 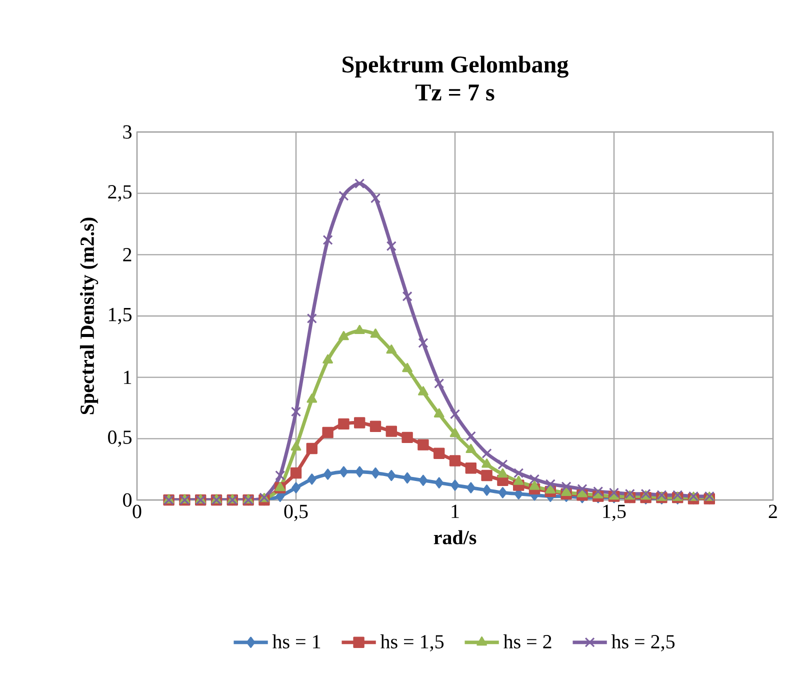 What do you see at coordinates (89, 316) in the screenshot?
I see `y-axis-title: Spectral Density (m2.s)` at bounding box center [89, 316].